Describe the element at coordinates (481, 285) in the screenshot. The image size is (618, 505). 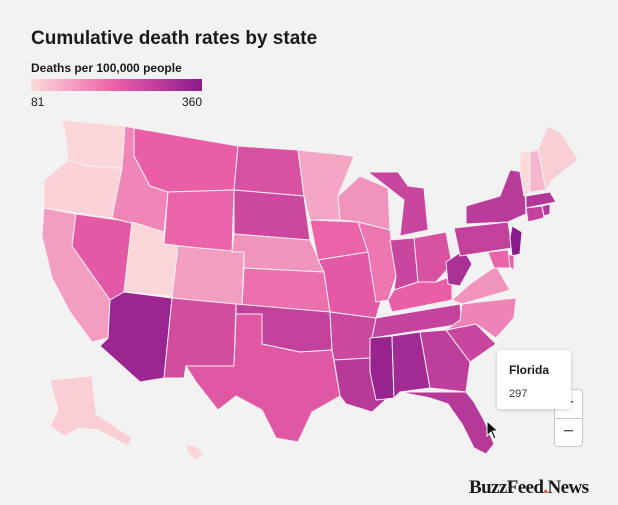
I see `state-va` at that location.